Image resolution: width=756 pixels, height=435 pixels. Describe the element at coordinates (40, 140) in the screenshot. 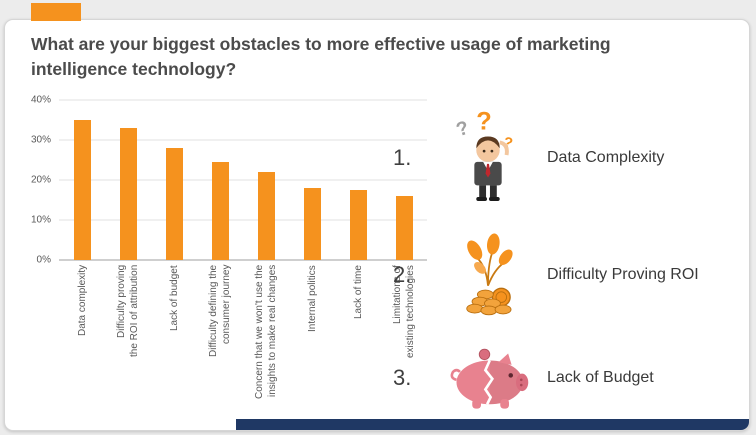

I see `y-tick-label: 30%` at that location.